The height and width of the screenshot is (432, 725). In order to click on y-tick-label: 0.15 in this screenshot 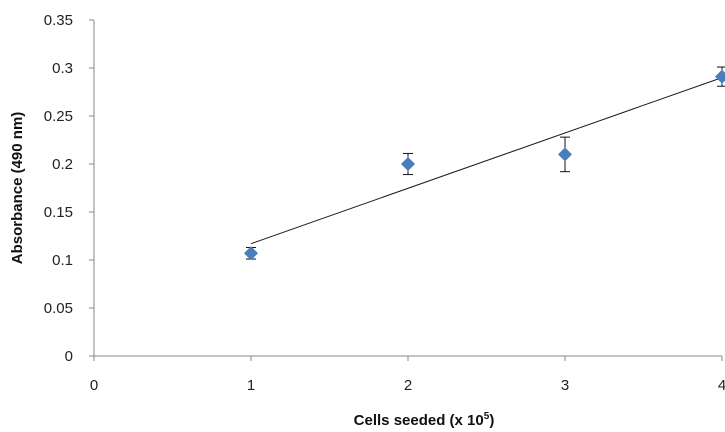, I will do `click(58, 212)`.